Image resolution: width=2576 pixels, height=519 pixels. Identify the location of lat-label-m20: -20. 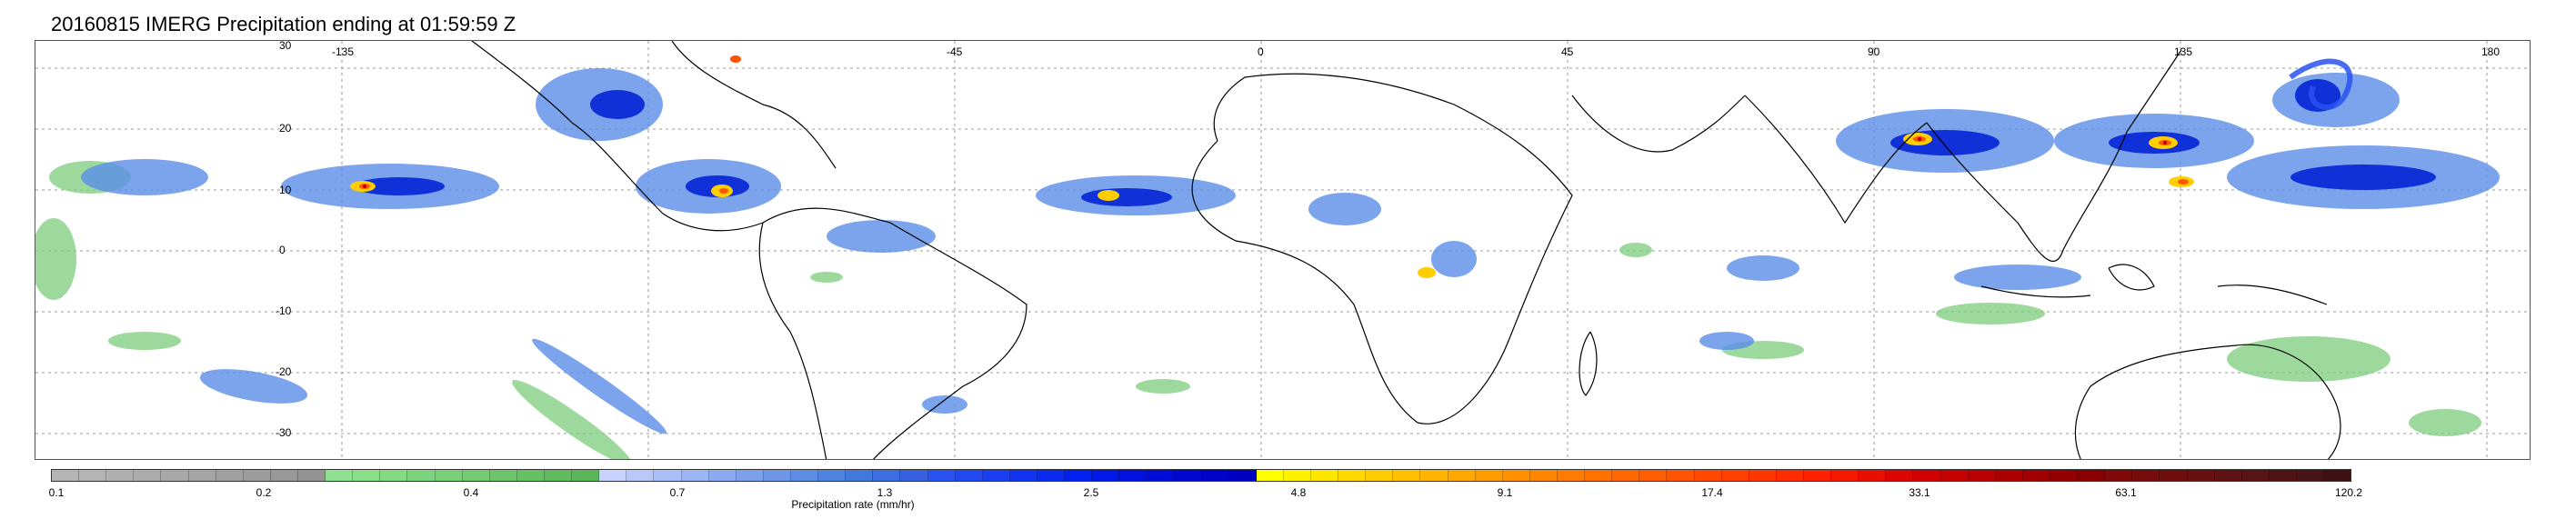
(284, 371).